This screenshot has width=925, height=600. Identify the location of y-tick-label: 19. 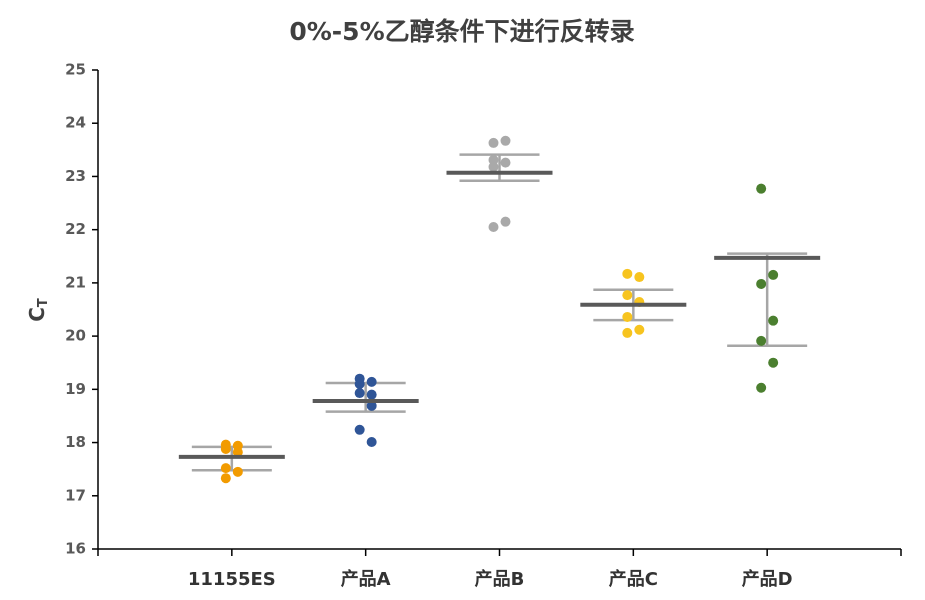
(75, 389).